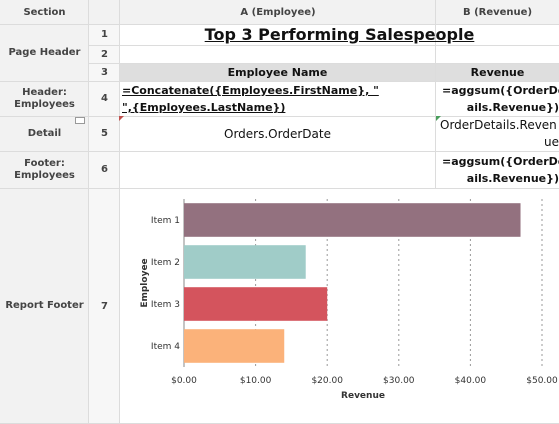  I want to click on x-tick-label: $40.00, so click(471, 381).